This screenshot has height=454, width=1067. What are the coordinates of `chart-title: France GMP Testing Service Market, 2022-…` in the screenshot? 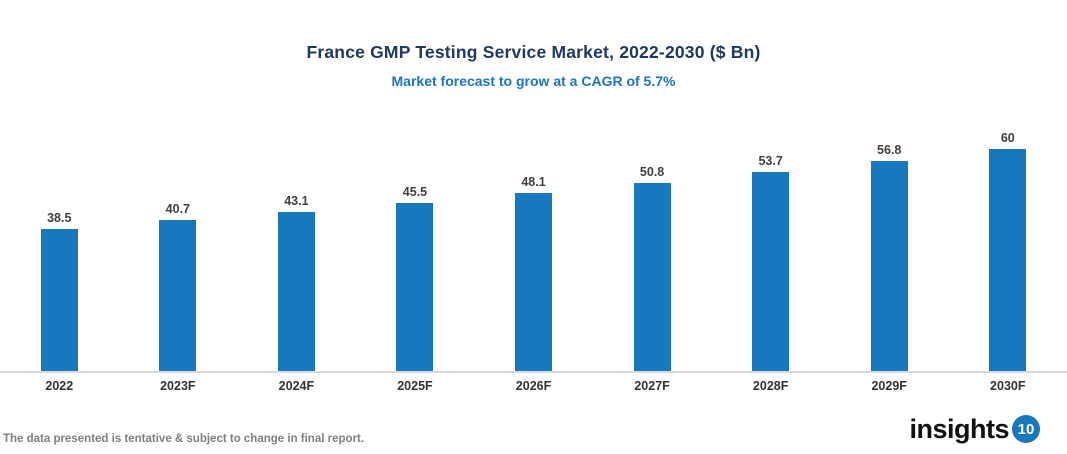 It's located at (533, 52).